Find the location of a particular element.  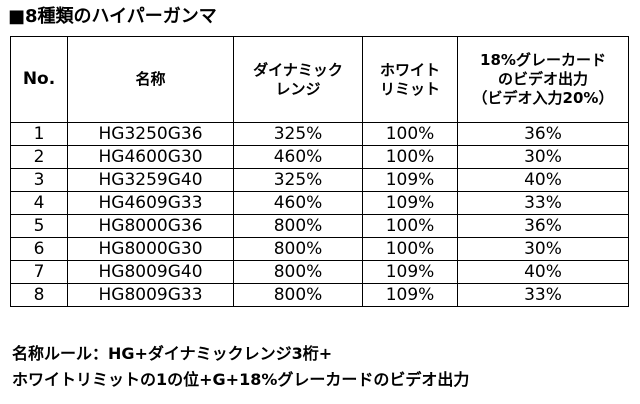

header-white-limit-line1: ホワイト is located at coordinates (409, 69).